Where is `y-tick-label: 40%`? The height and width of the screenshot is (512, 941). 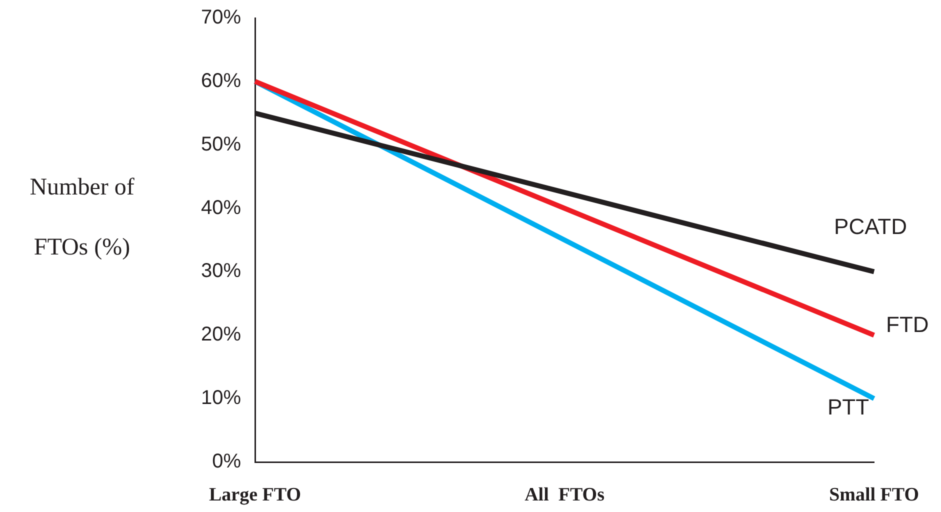 y-tick-label: 40% is located at coordinates (221, 207).